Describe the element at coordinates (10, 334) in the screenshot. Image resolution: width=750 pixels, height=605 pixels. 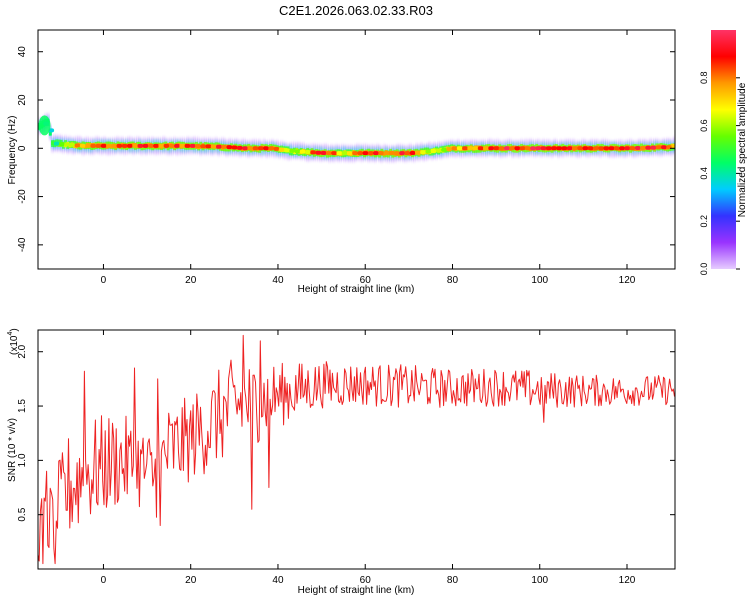
I see `snr-multiplier-exp: 4` at that location.